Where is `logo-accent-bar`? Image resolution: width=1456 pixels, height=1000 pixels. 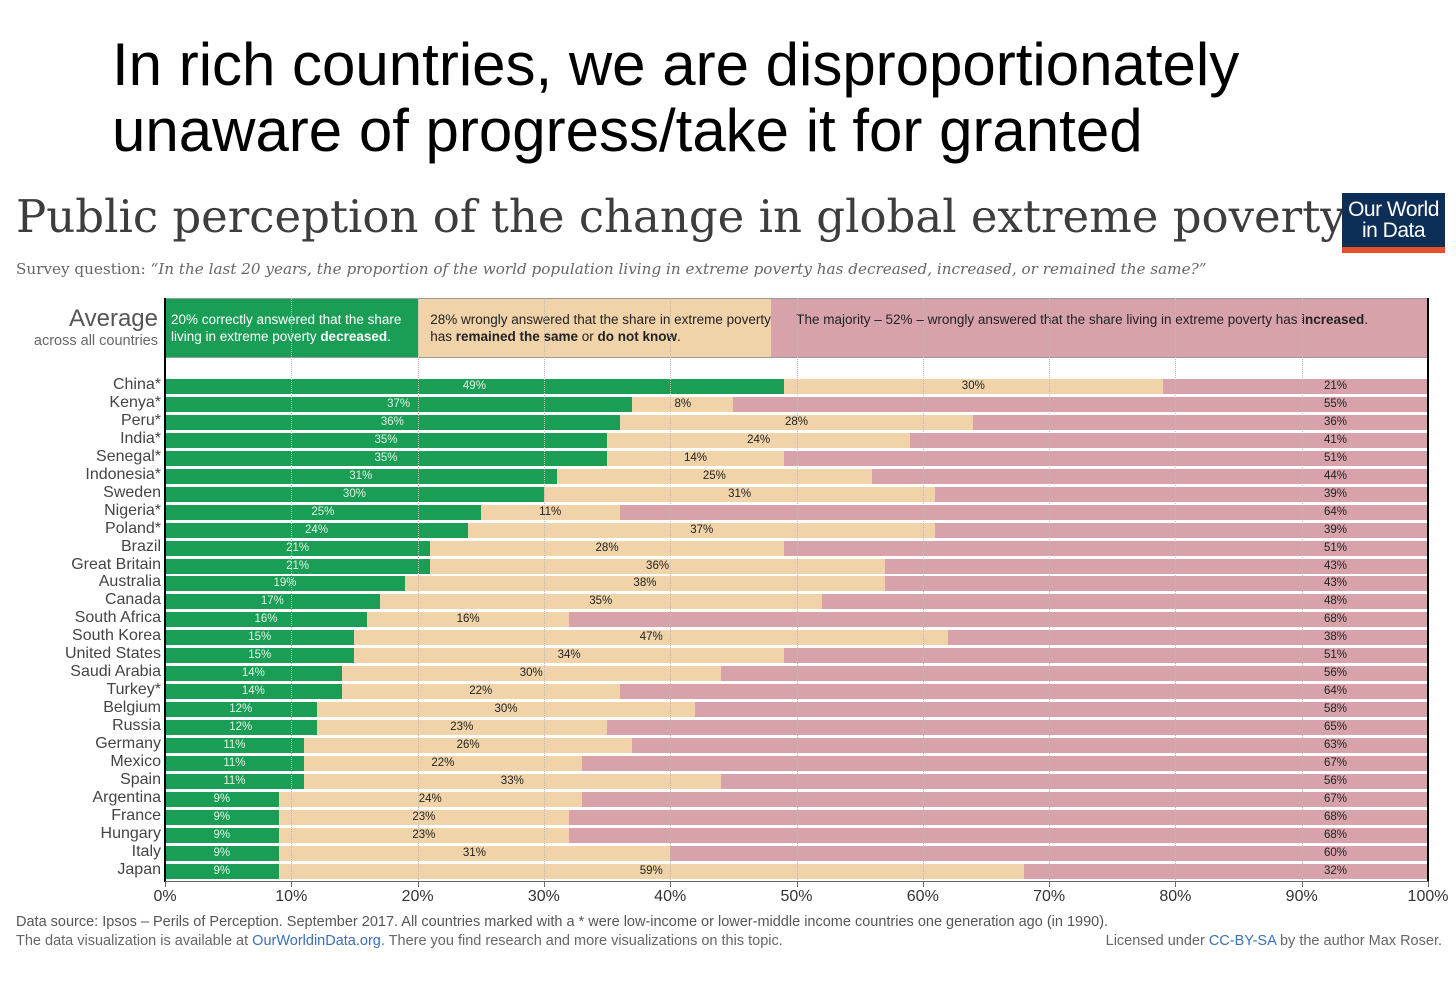
logo-accent-bar is located at coordinates (1393, 250).